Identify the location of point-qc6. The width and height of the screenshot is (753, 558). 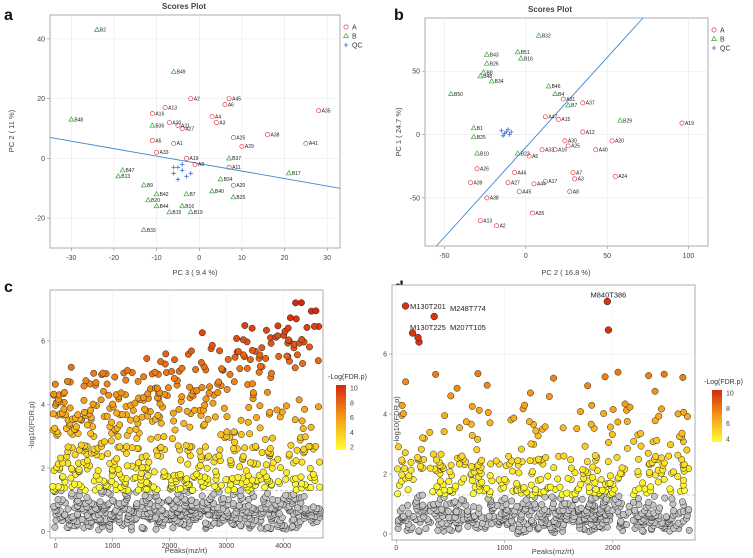
(509, 134).